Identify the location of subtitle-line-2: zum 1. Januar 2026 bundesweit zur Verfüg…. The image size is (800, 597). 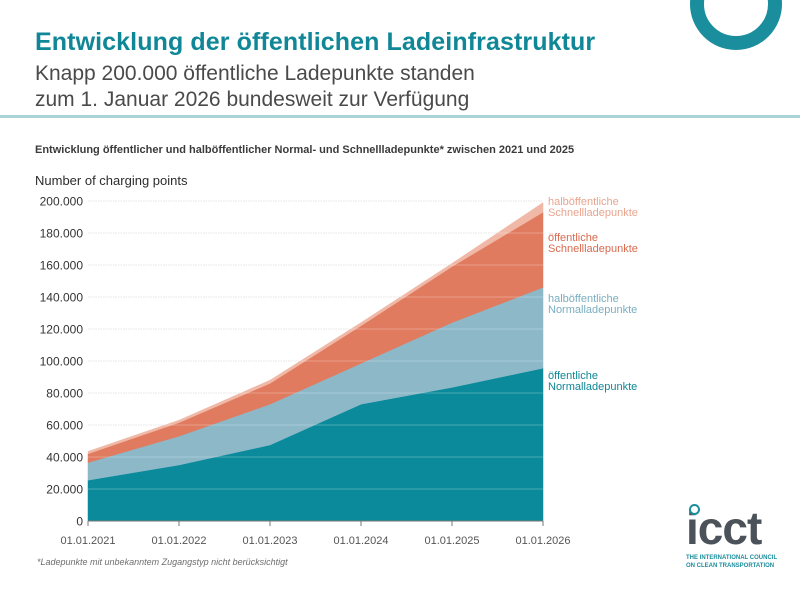
(252, 99).